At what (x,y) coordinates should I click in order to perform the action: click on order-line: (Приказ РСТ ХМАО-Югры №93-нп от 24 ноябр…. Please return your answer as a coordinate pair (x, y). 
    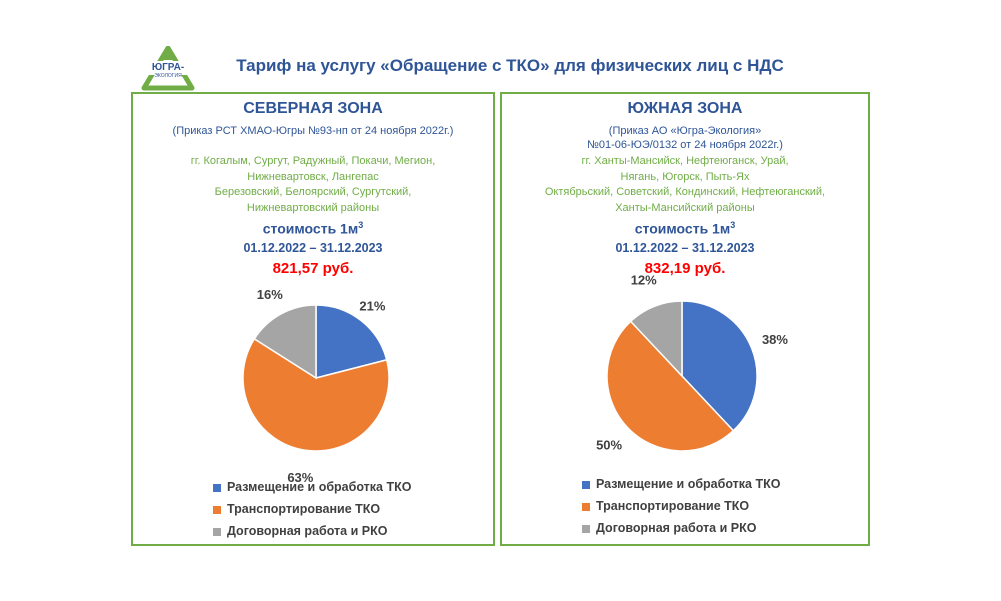
    Looking at the image, I should click on (313, 131).